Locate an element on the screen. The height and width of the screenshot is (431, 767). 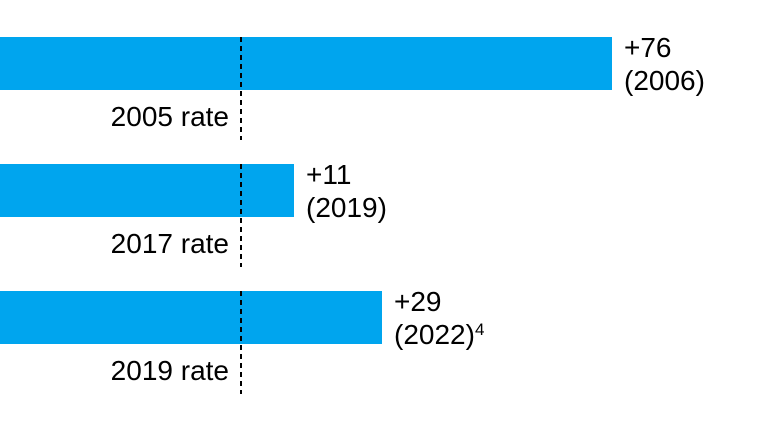
bar-row: +11 (2019) is located at coordinates (383, 191).